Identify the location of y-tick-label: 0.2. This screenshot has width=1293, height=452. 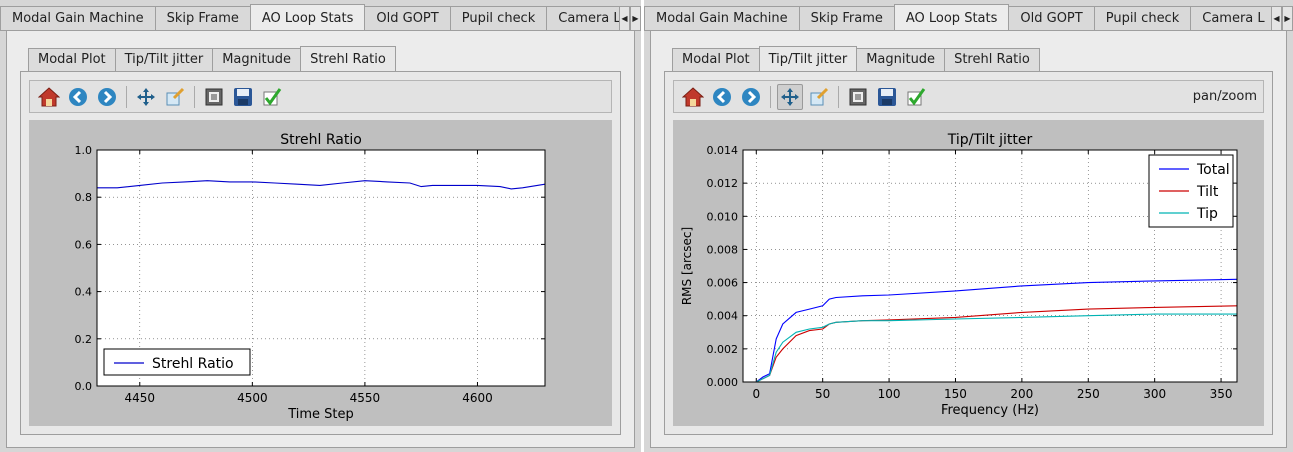
(84, 339).